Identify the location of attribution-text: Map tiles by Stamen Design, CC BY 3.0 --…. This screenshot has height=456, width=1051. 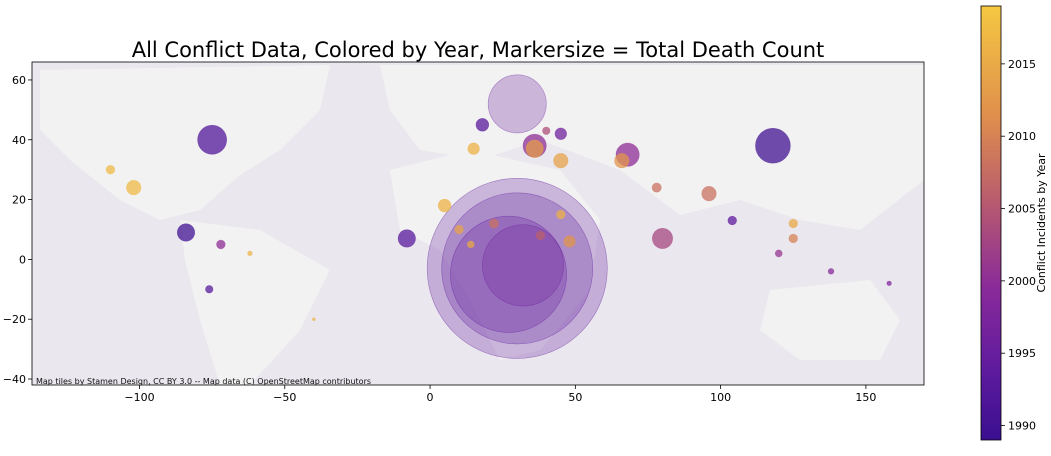
(203, 381).